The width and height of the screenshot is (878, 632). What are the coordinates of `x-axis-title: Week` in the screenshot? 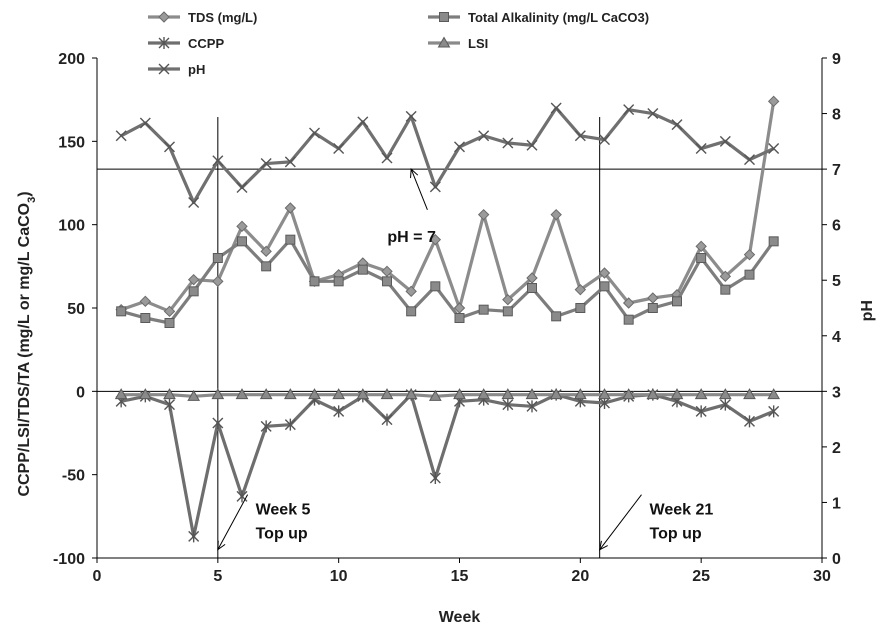 It's located at (460, 617).